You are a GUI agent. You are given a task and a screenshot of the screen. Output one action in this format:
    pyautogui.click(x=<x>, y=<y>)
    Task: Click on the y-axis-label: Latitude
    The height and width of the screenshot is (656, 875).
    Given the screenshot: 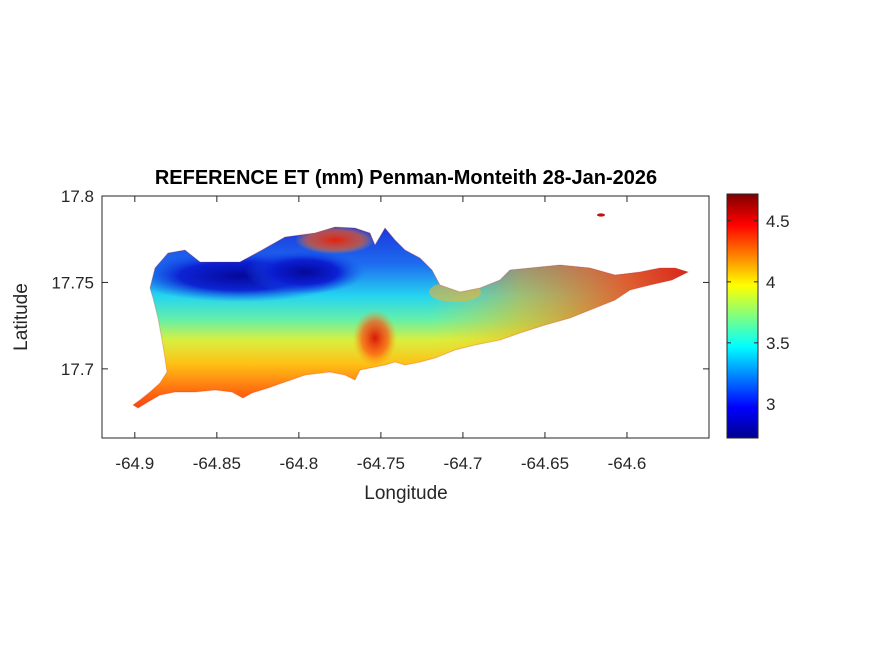 What is the action you would take?
    pyautogui.click(x=21, y=317)
    